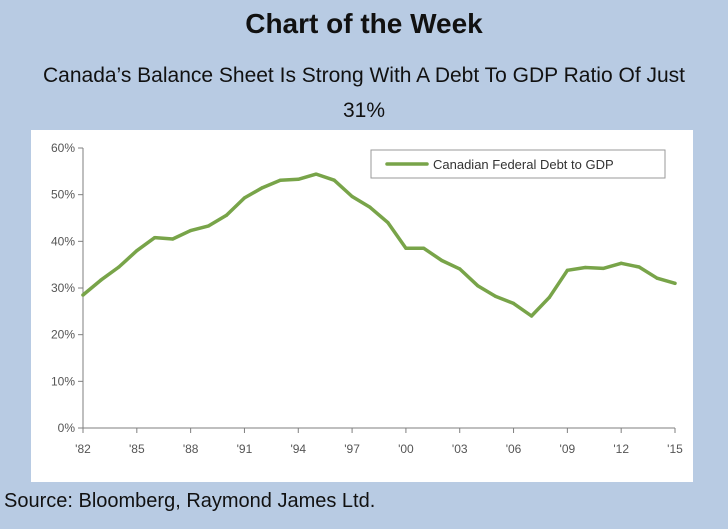 The width and height of the screenshot is (728, 529). Describe the element at coordinates (568, 449) in the screenshot. I see `x-tick-label: '09` at that location.